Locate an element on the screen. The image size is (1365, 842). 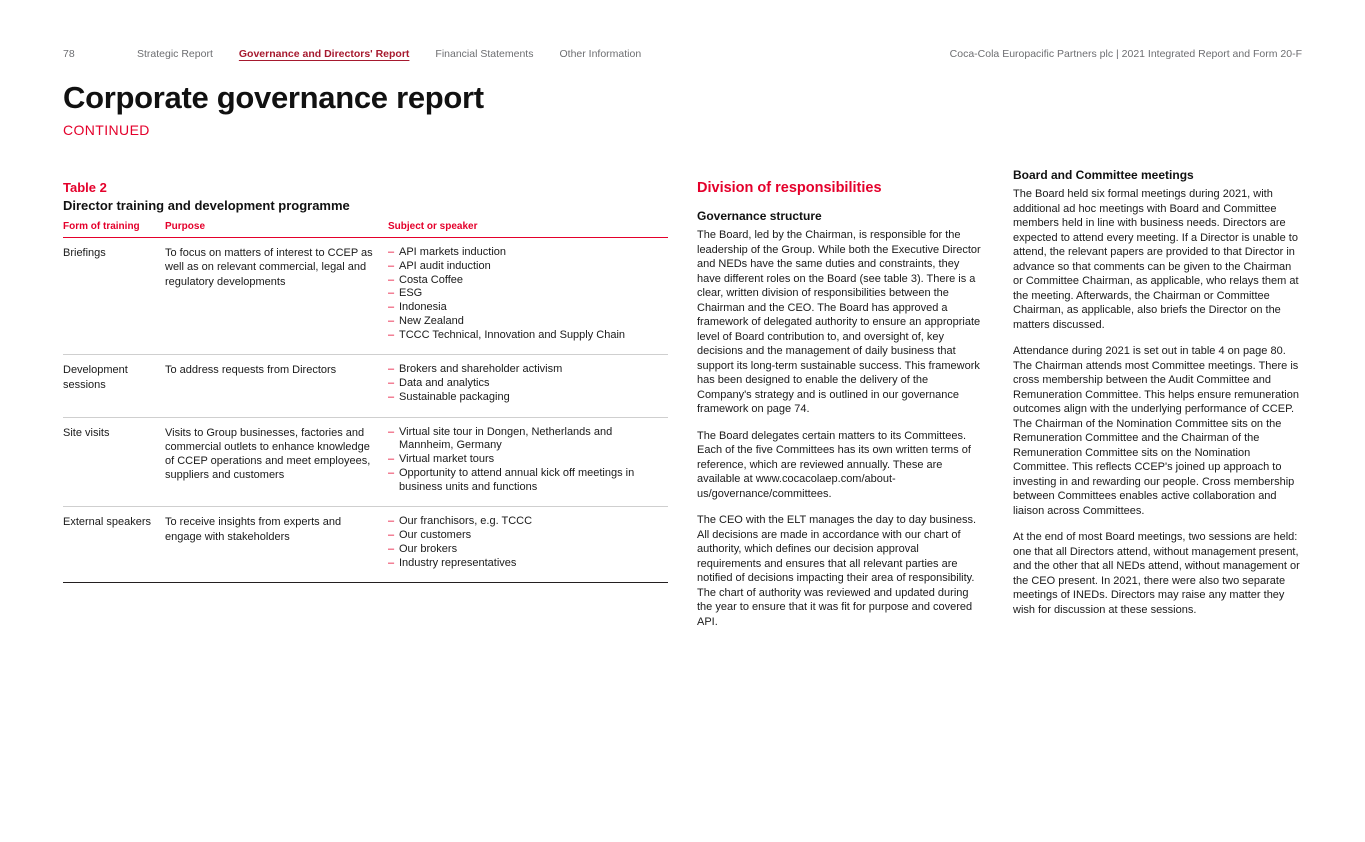
subject-item: Data and analytics is located at coordinates (523, 384).